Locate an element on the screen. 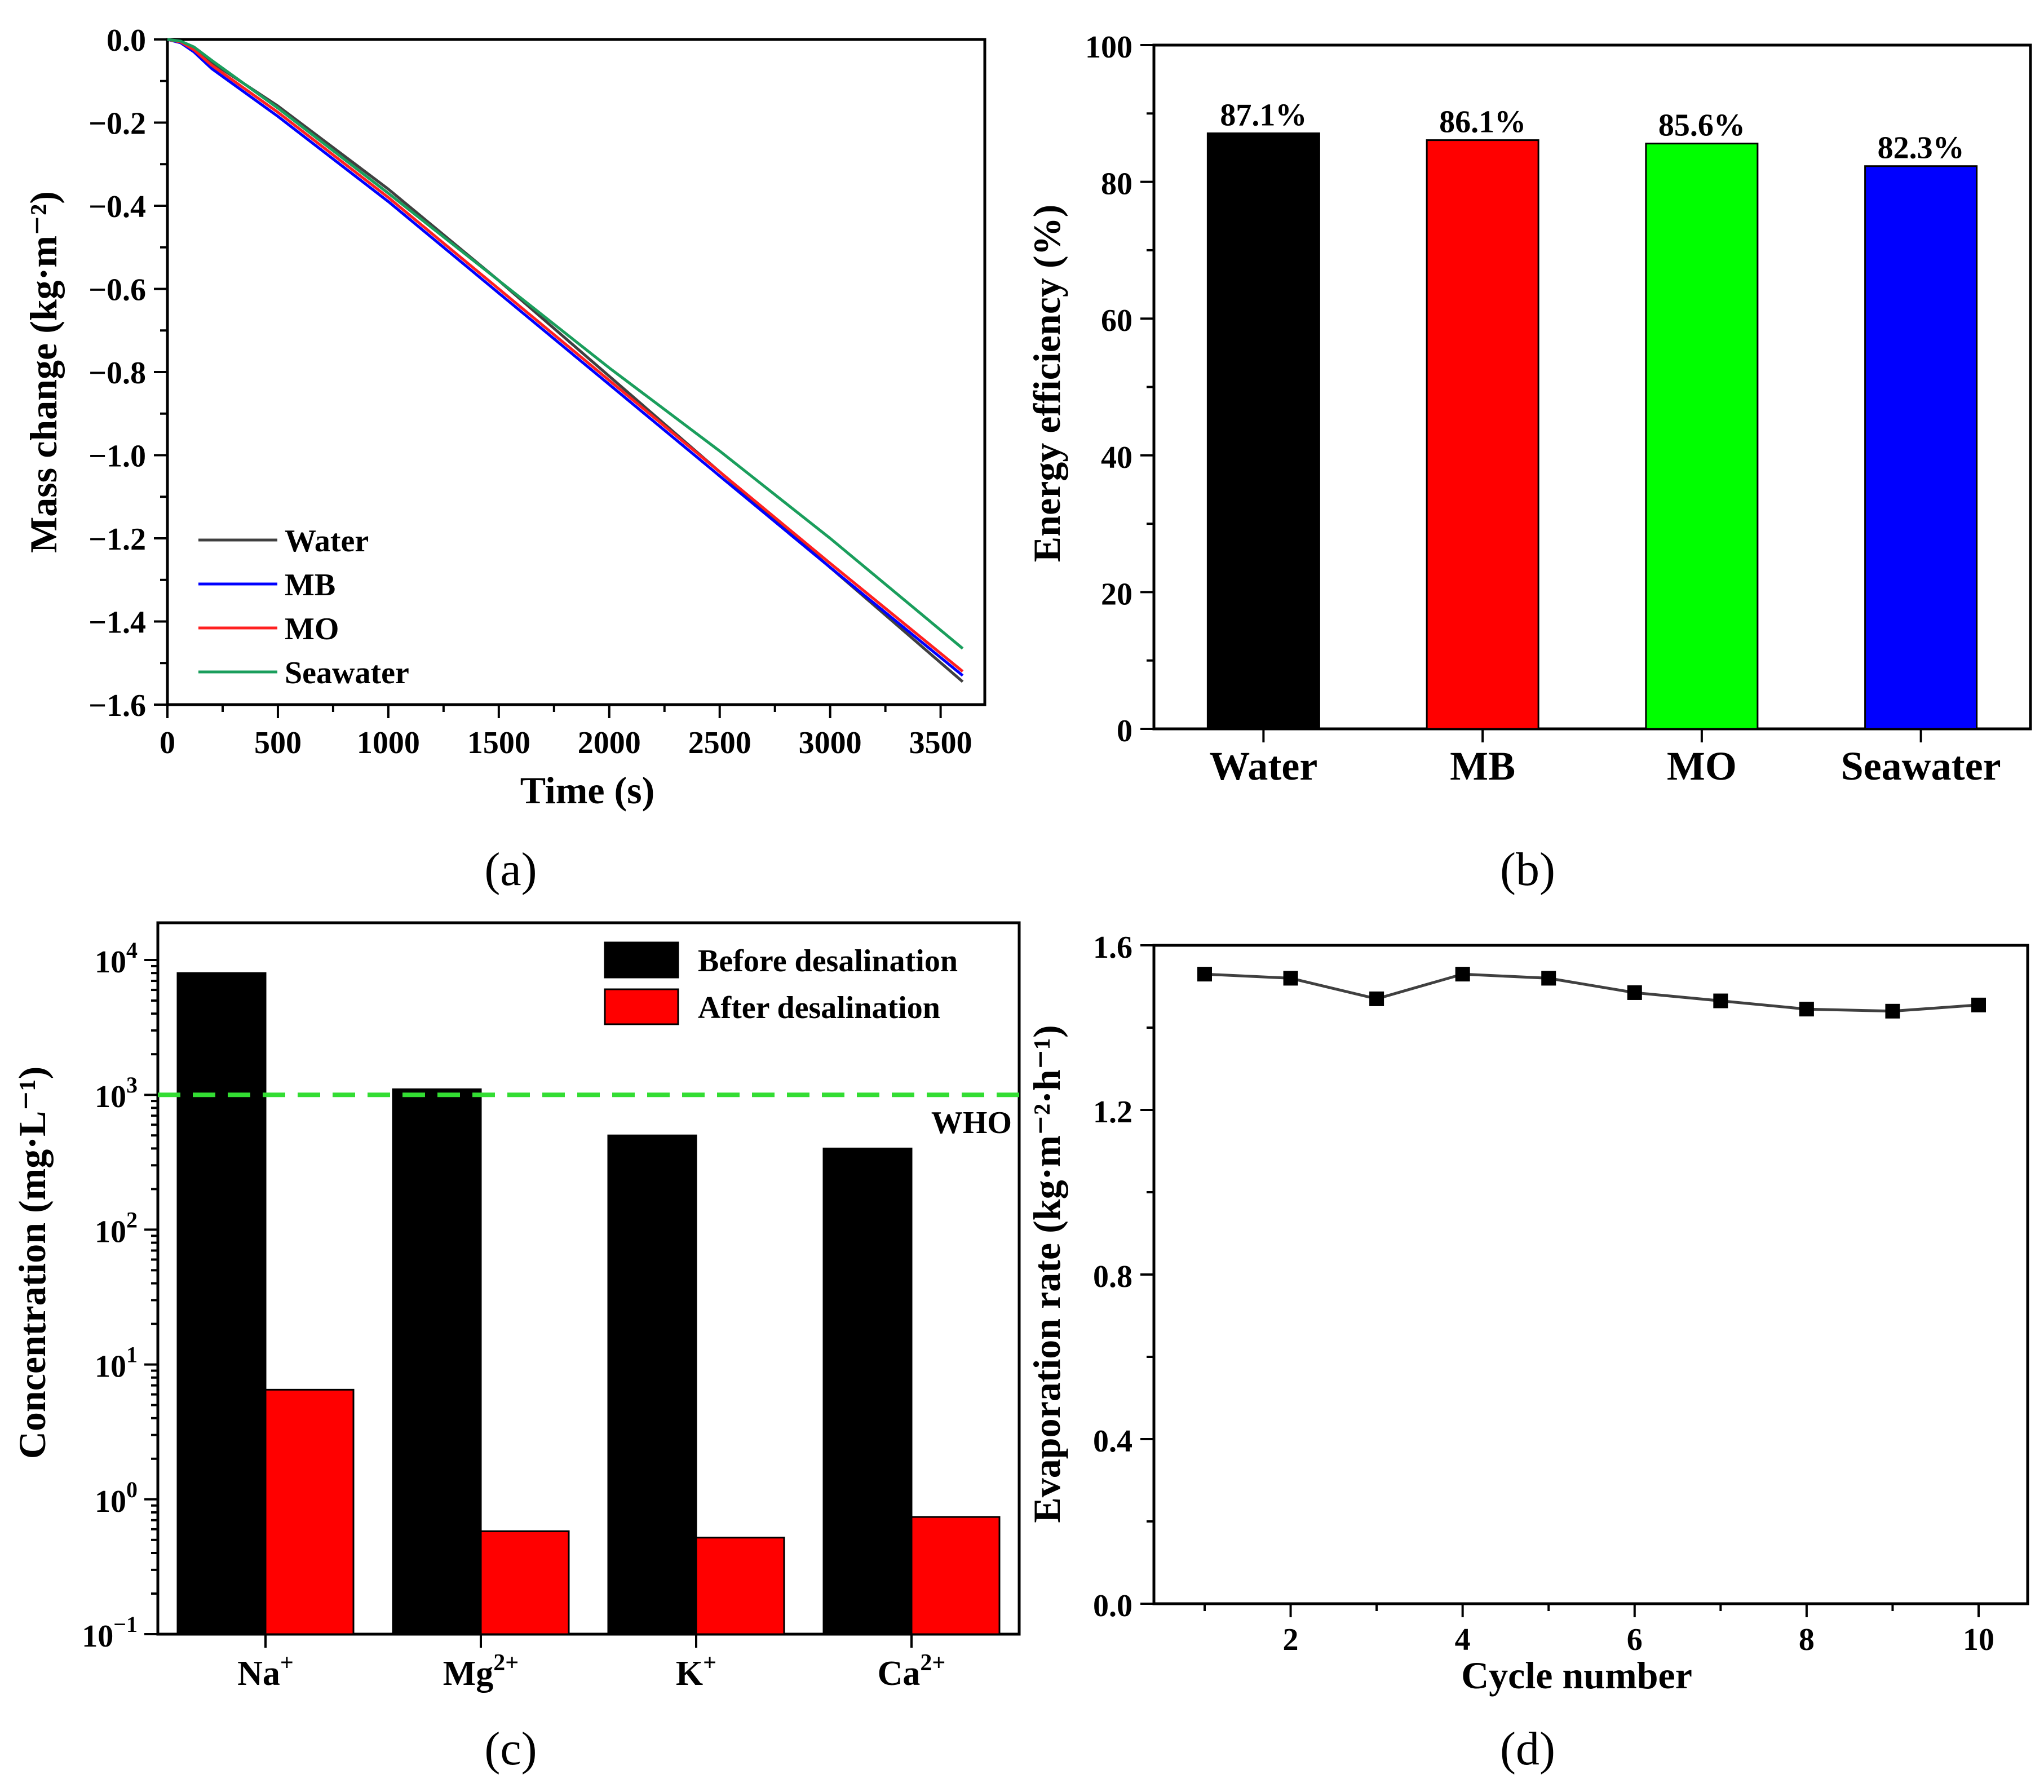 Image resolution: width=2044 pixels, height=1792 pixels. panel-c-y-tick-label: 10⁰ is located at coordinates (116, 1498).